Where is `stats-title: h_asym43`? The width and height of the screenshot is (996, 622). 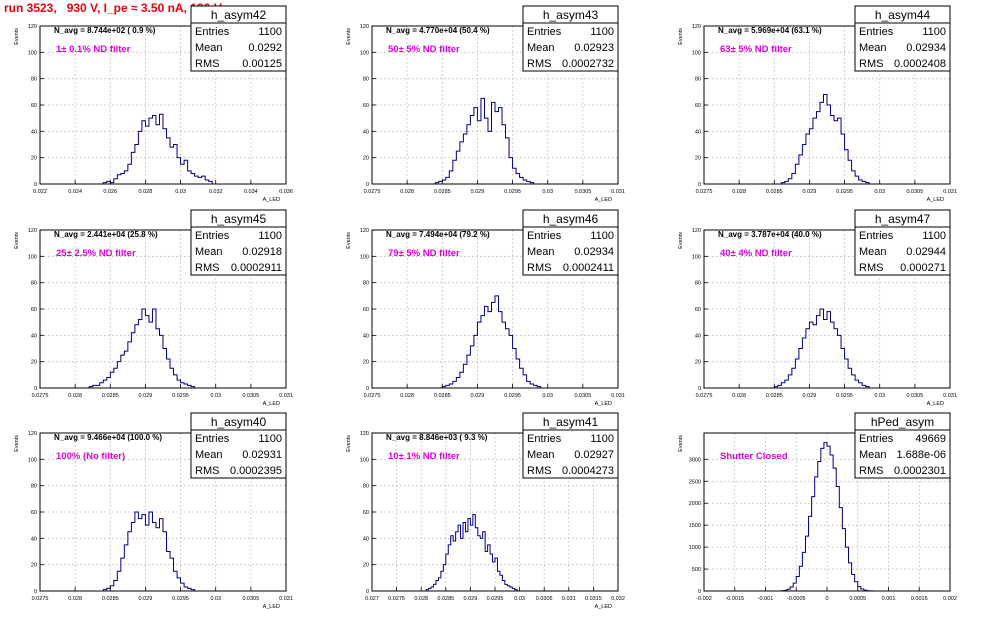
stats-title: h_asym43 is located at coordinates (571, 15).